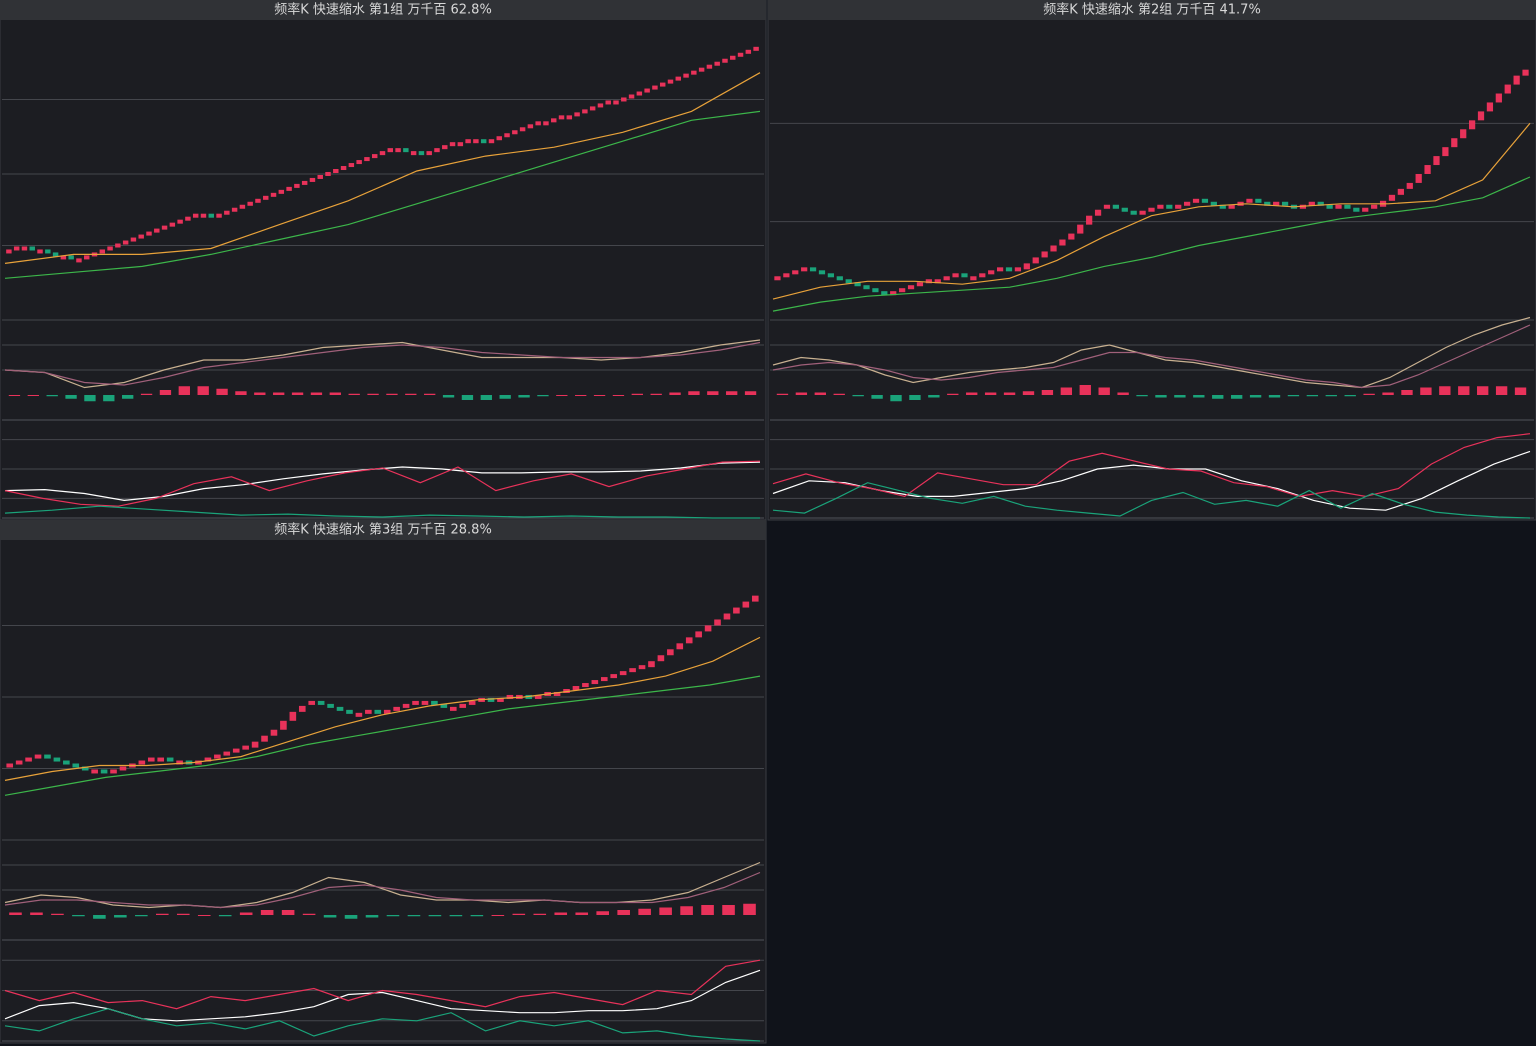 This screenshot has width=1536, height=1046. What do you see at coordinates (1151, 500) in the screenshot?
I see `indicator-line` at bounding box center [1151, 500].